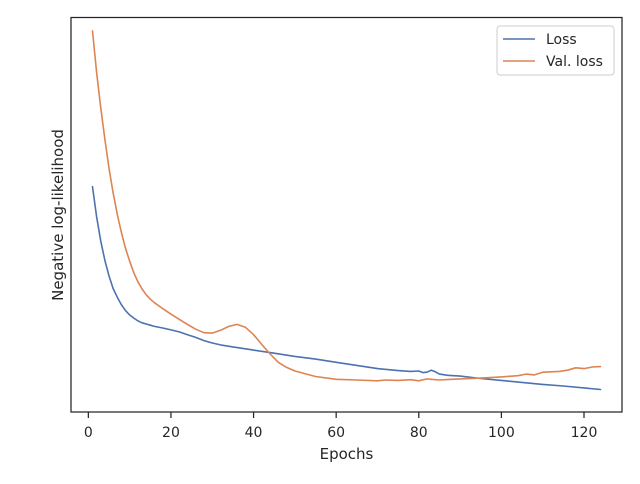 The width and height of the screenshot is (640, 484). I want to click on y-axis-label: Negative log-likelihood, so click(58, 215).